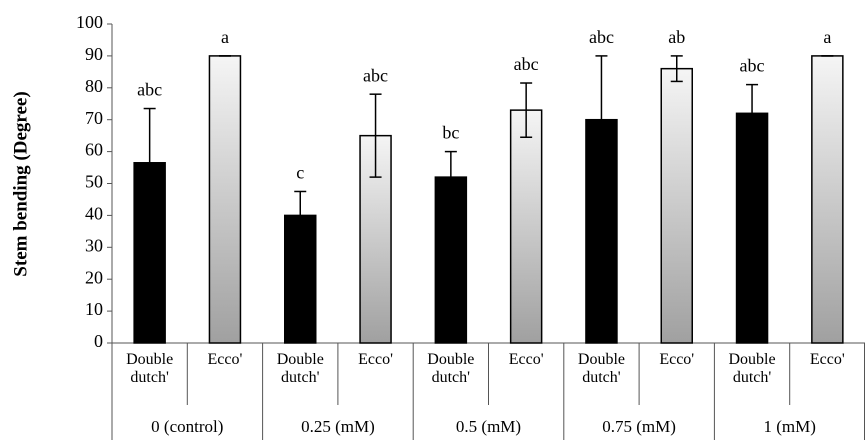 Image resolution: width=865 pixels, height=440 pixels. Describe the element at coordinates (789, 426) in the screenshot. I see `x-tick-label: 1 (mM)` at that location.